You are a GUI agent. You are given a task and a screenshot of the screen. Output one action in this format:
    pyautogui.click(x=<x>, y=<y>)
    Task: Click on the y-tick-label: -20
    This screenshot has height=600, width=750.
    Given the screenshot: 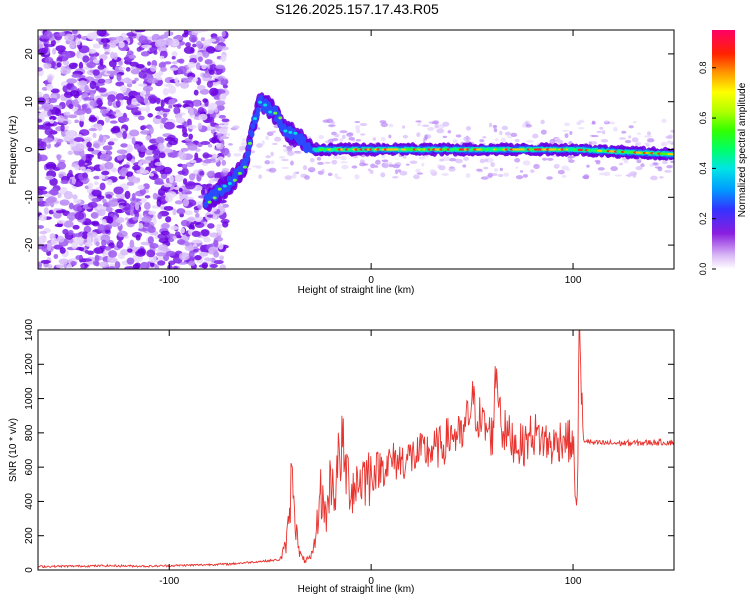 What is the action you would take?
    pyautogui.click(x=29, y=244)
    